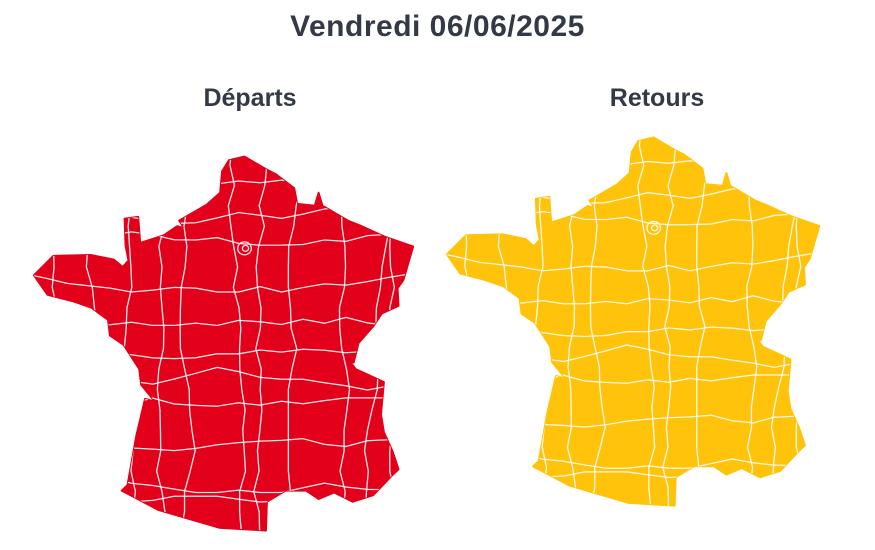  I want to click on returns-label: Retours, so click(657, 98).